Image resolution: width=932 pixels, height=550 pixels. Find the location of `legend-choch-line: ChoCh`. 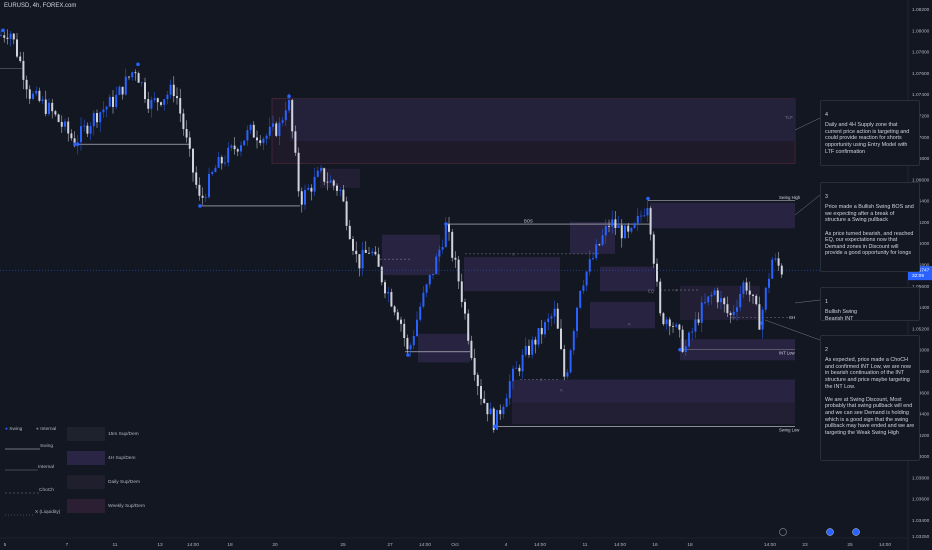

legend-choch-line: ChoCh is located at coordinates (46, 490).